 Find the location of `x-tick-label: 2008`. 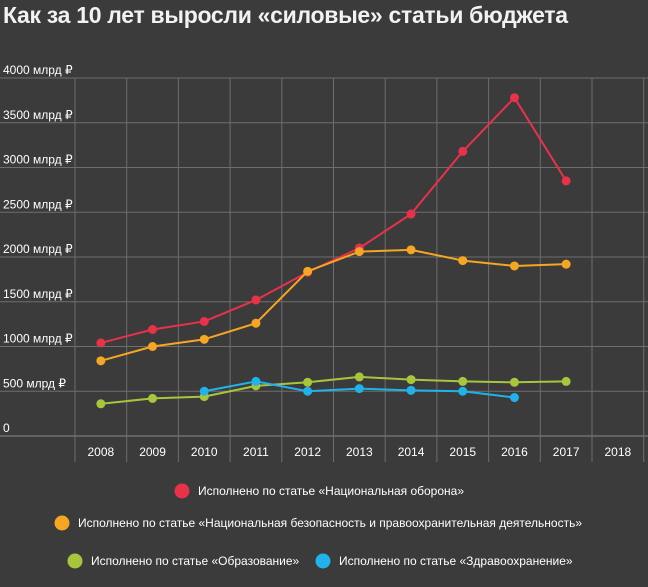

x-tick-label: 2008 is located at coordinates (100, 452).